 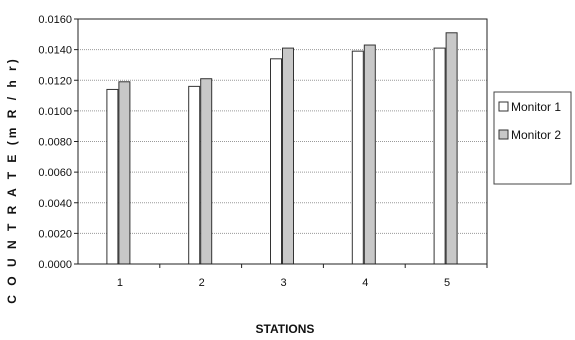 What do you see at coordinates (55, 265) in the screenshot?
I see `y-tick-label: 0.0000` at bounding box center [55, 265].